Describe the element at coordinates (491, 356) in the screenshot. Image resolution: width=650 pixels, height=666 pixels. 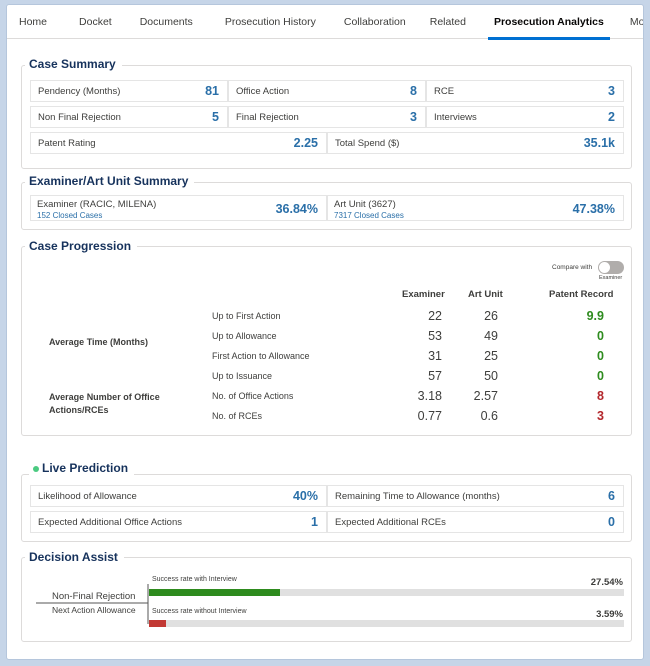
I see `row-art-unit-value: 25` at that location.